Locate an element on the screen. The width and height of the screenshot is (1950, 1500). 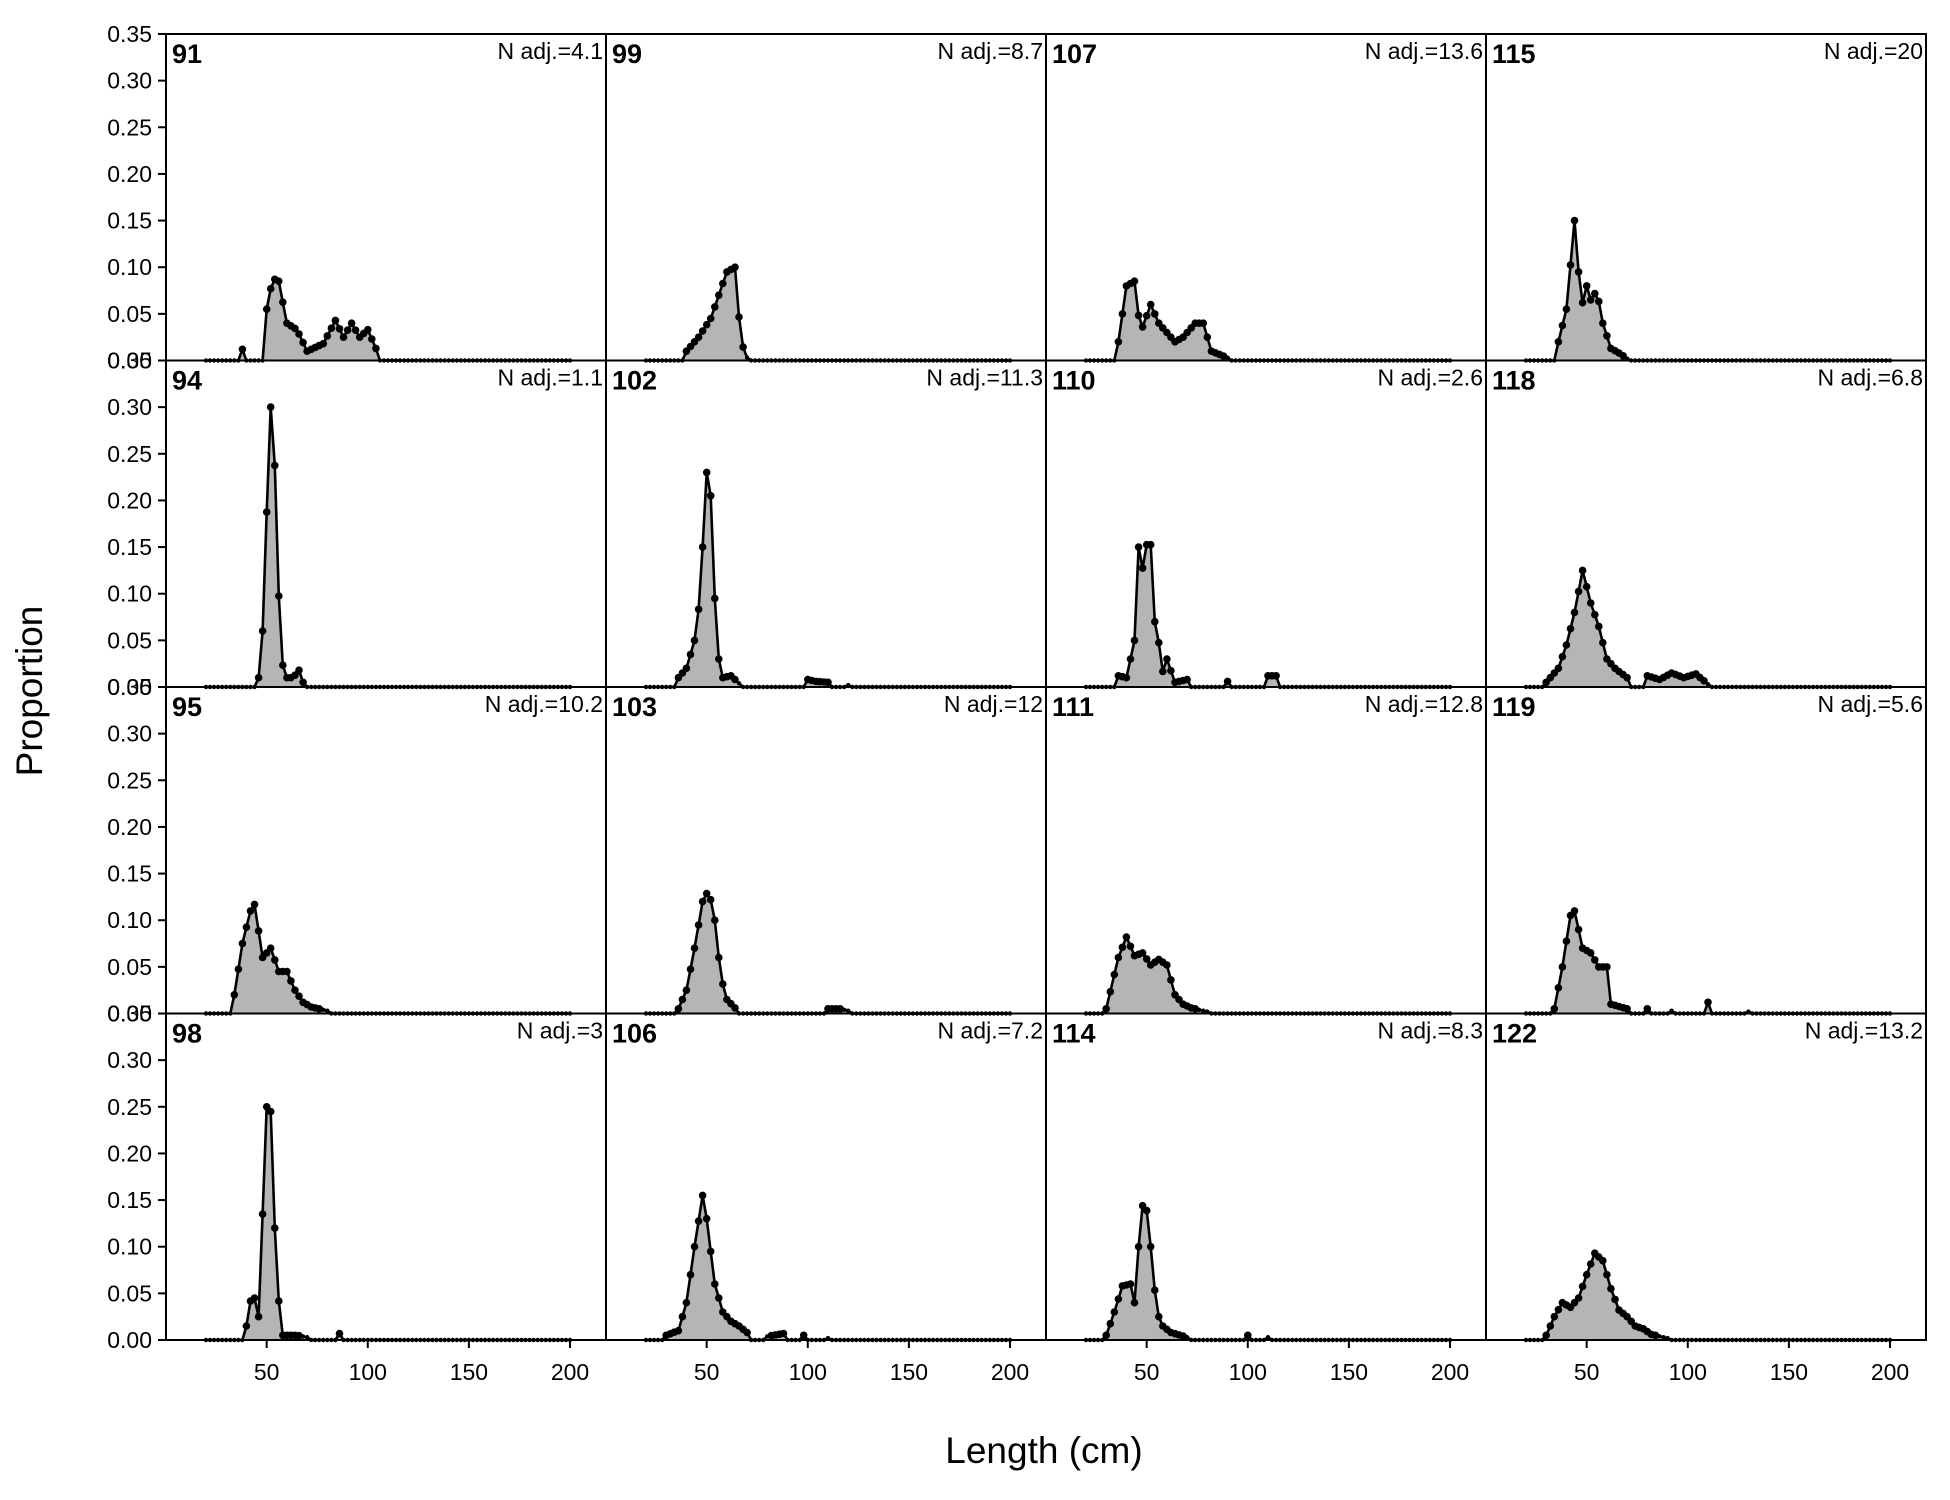
sample-size-label: N adj.=2.6 is located at coordinates (1431, 378).